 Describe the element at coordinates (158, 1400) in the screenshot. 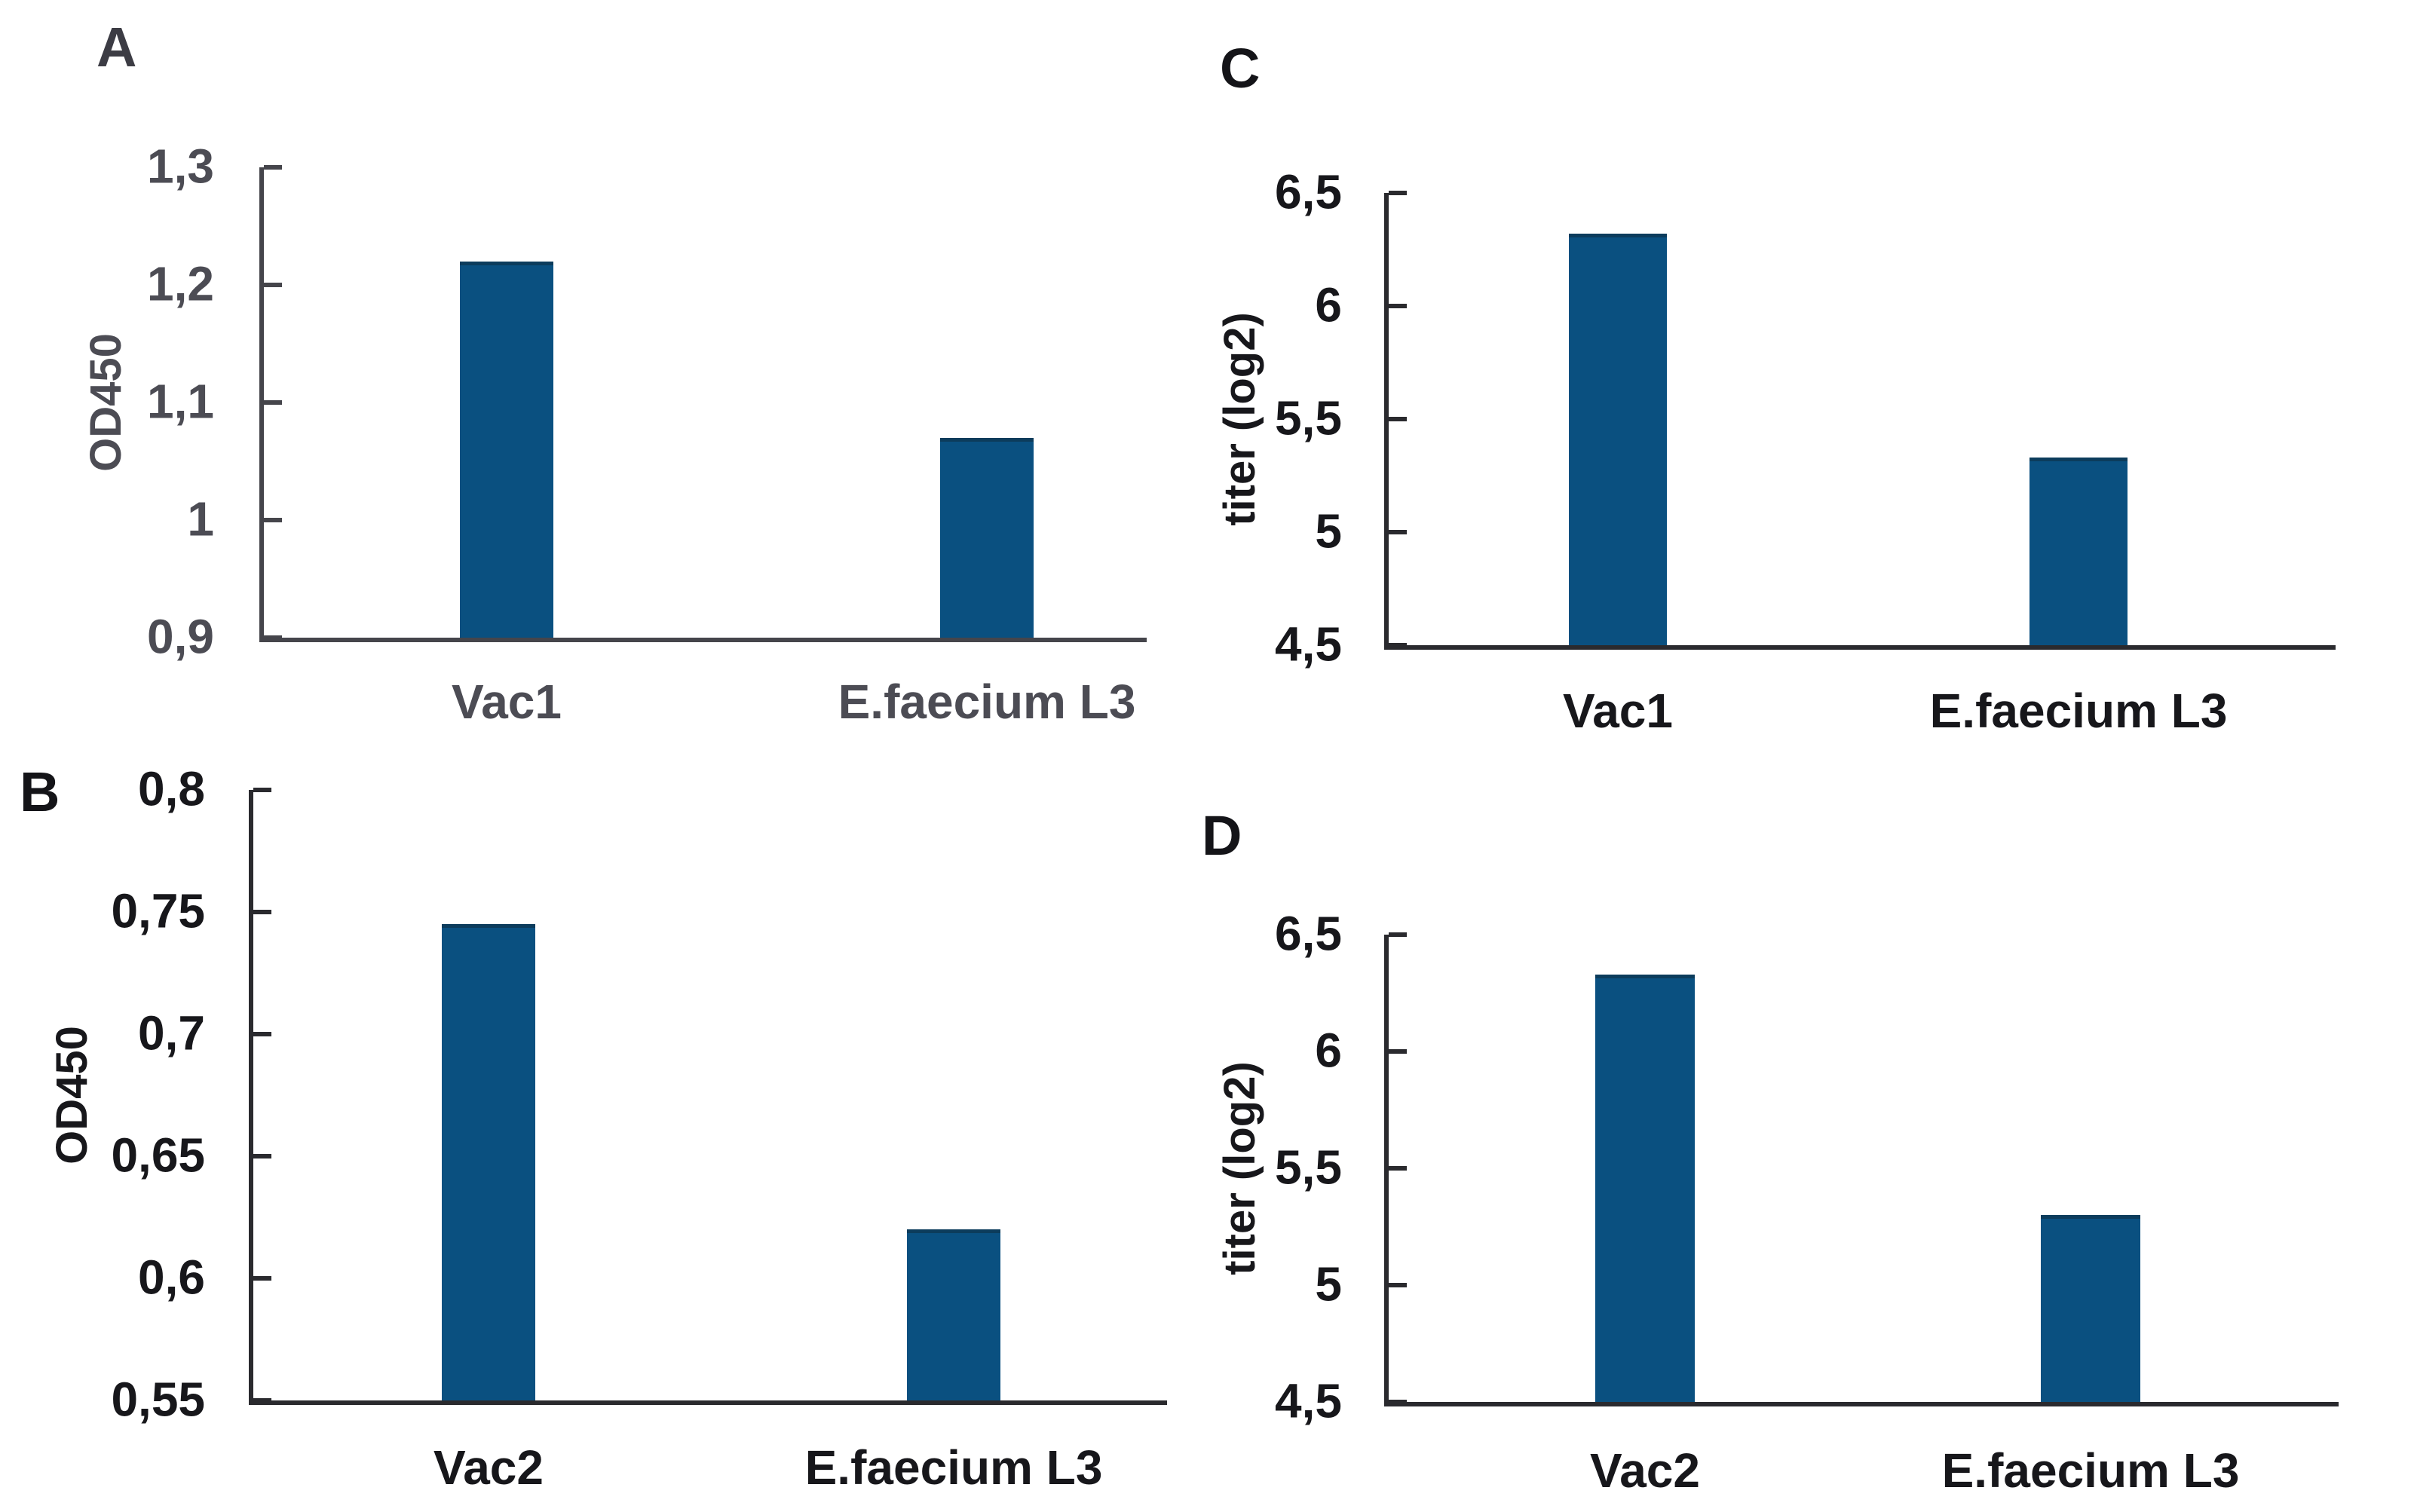

I see `y-tick-label: 0,55` at that location.